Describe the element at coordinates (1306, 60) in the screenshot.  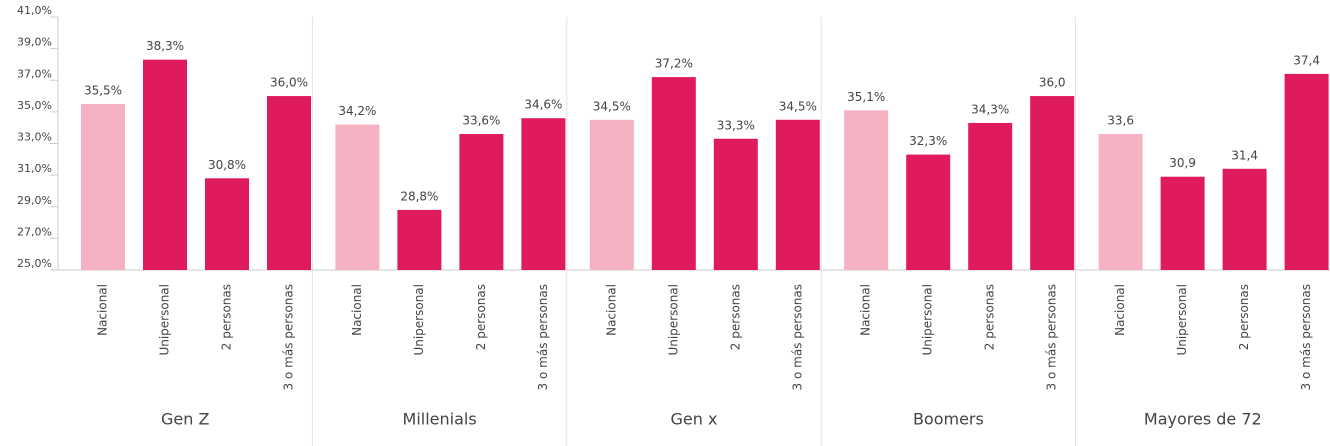
I see `value-label: 37,4` at that location.